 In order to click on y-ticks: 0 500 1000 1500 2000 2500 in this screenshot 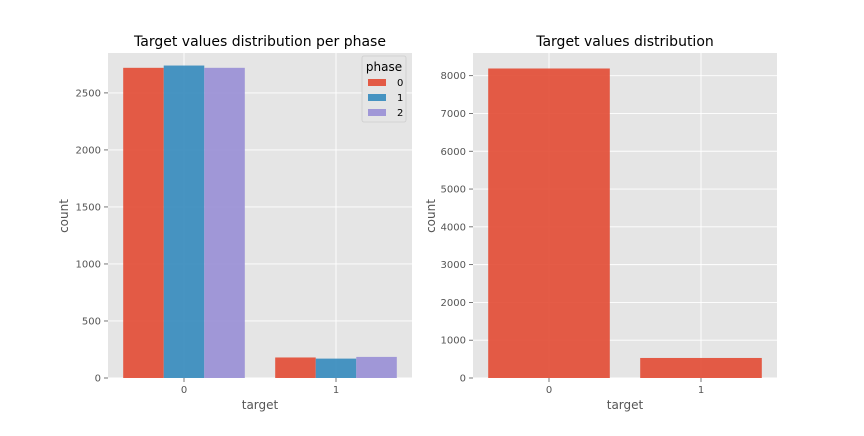, I will do `click(92, 236)`.